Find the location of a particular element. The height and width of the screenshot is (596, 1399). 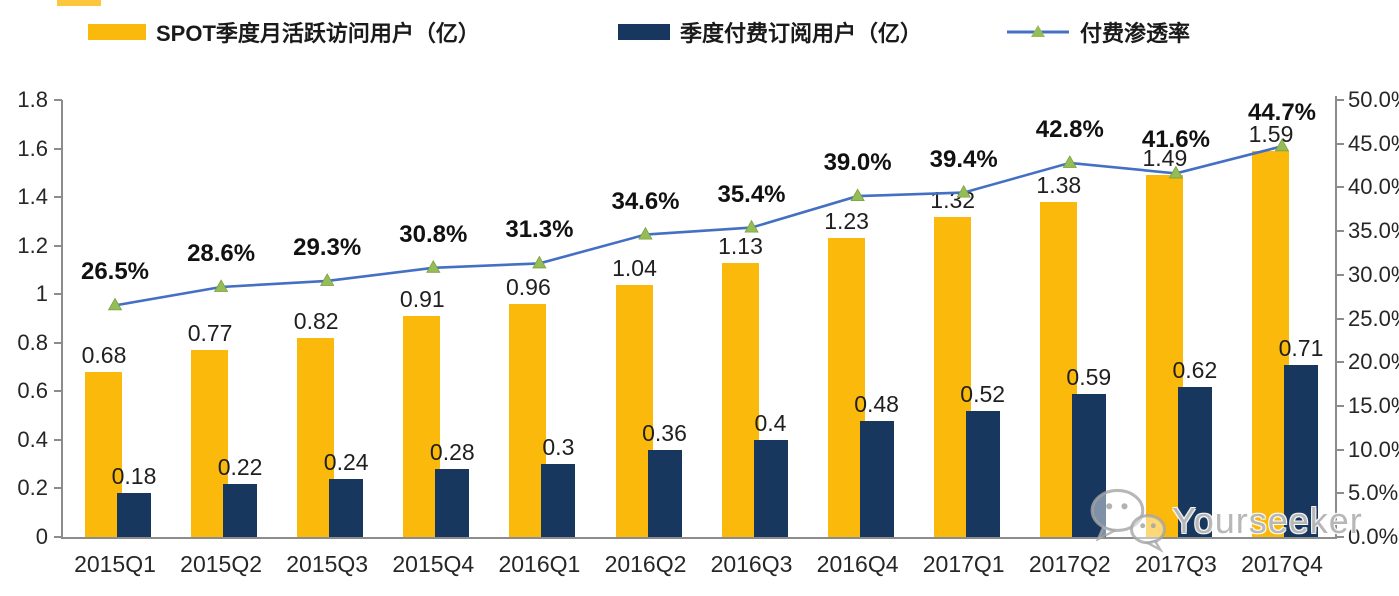

x-axis-label: 2017Q3 is located at coordinates (1175, 564).